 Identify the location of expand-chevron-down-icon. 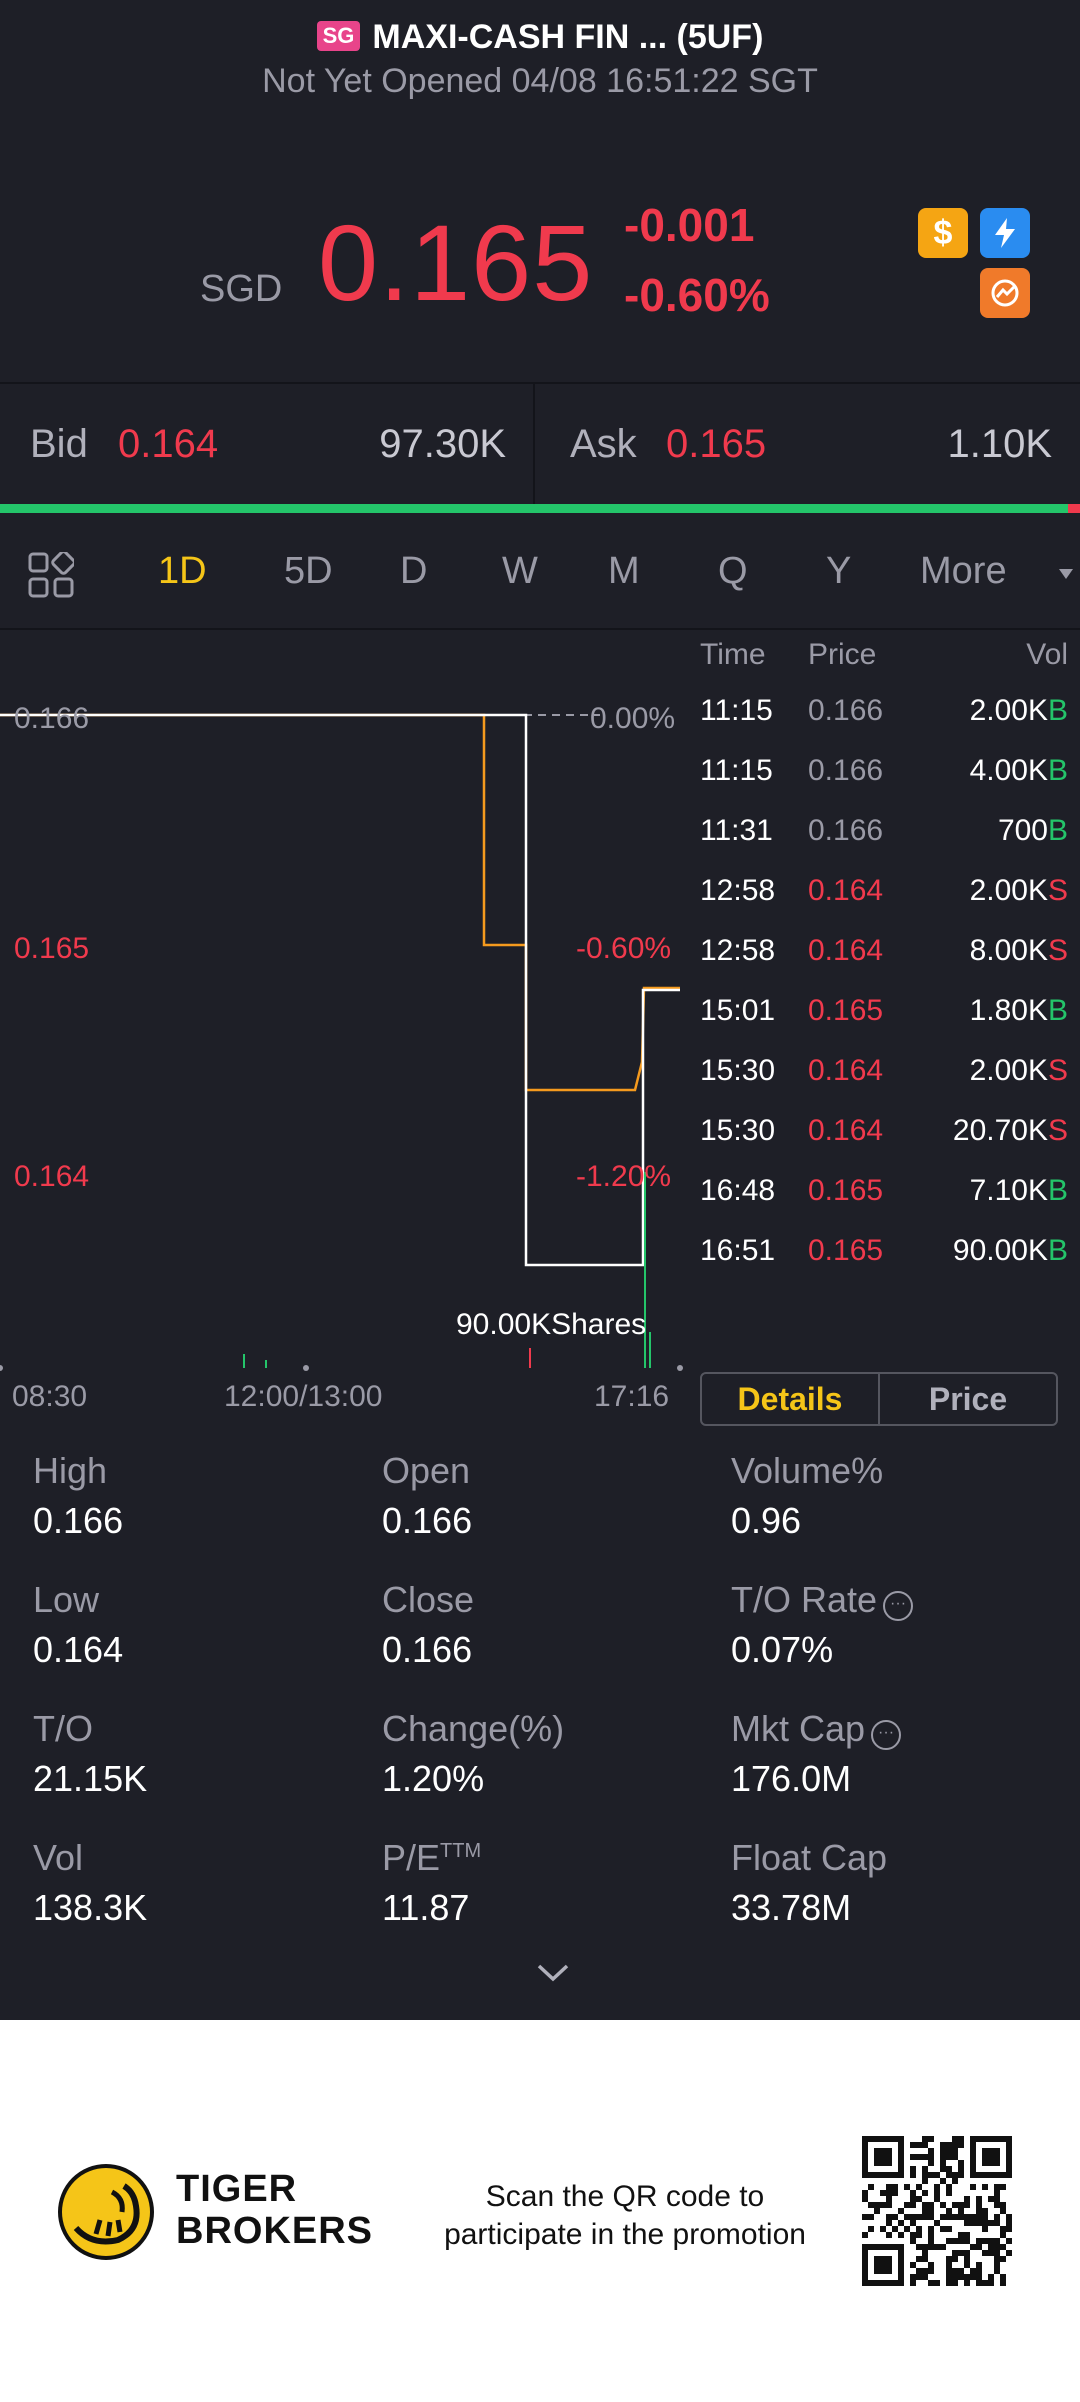
(553, 1973).